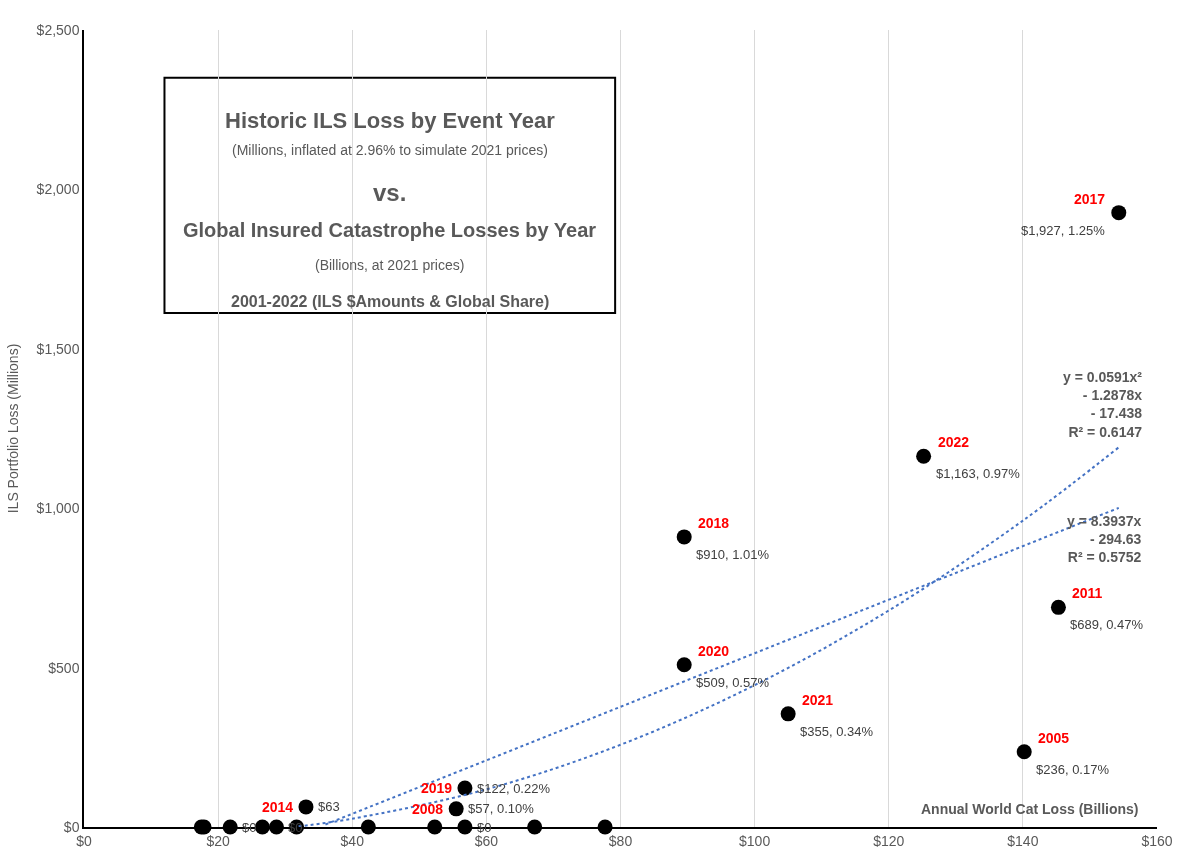  I want to click on data-label: $0, so click(295, 827).